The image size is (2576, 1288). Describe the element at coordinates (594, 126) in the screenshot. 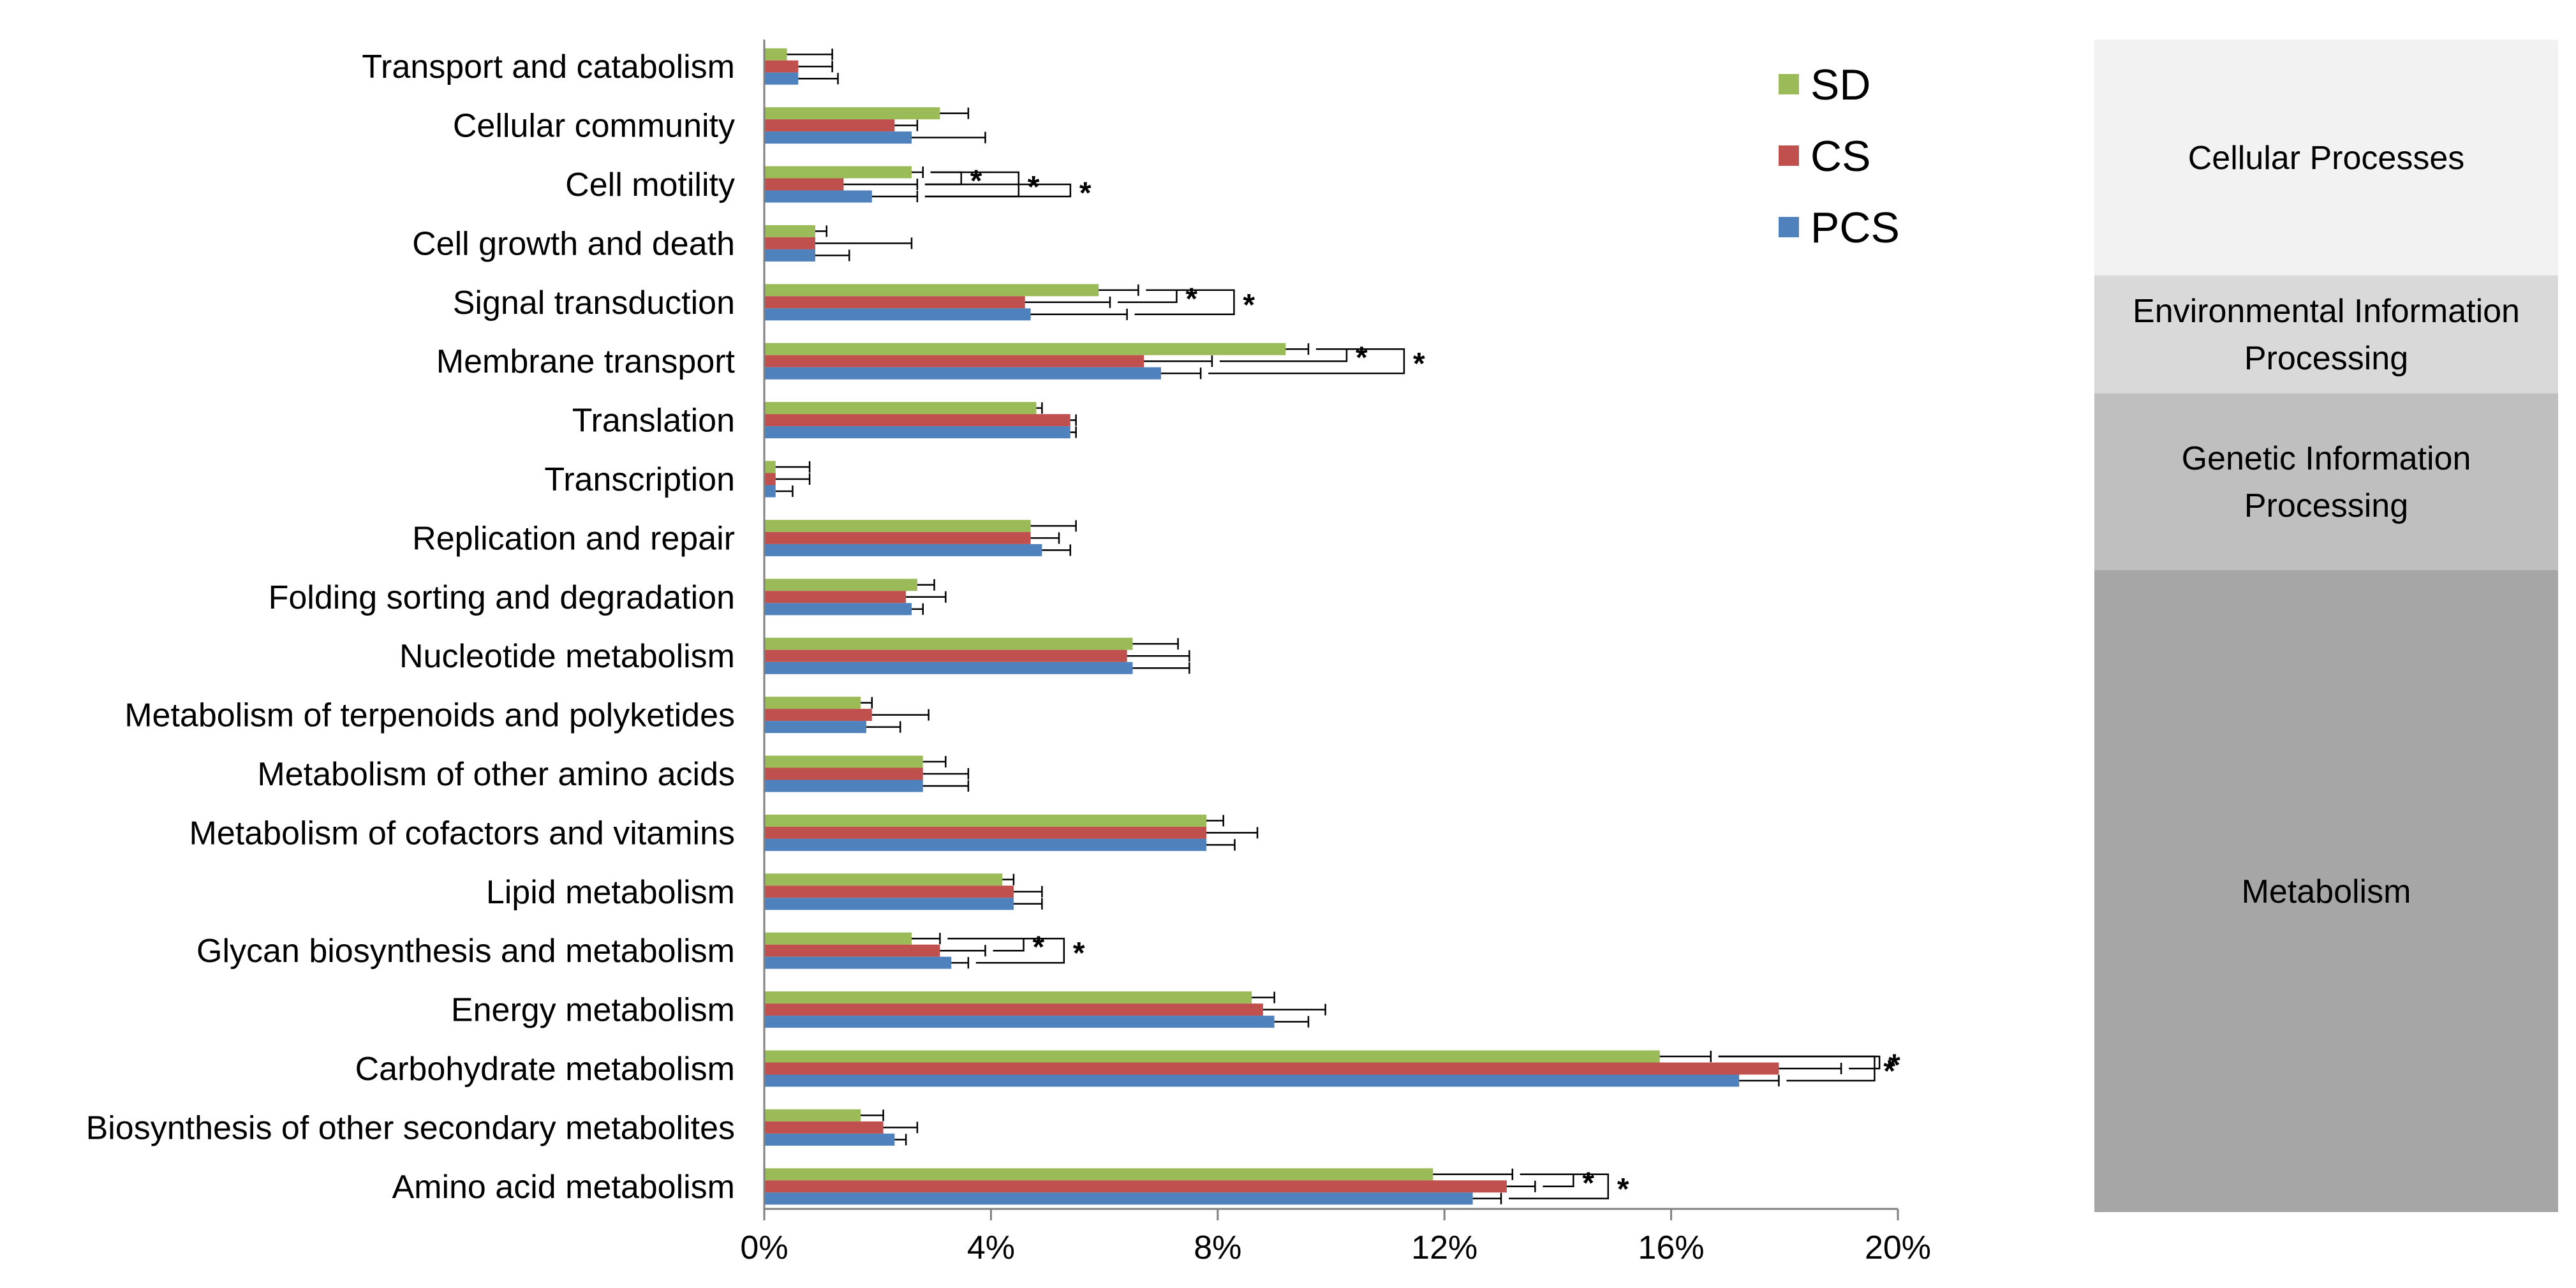

I see `category-label-cellular-community: Cellular community` at that location.